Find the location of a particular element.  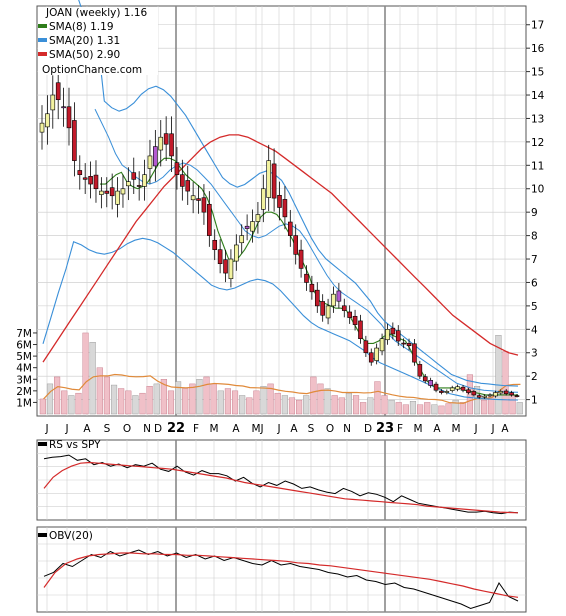

legend-sma50: SMA(50) 2.90 is located at coordinates (84, 55).